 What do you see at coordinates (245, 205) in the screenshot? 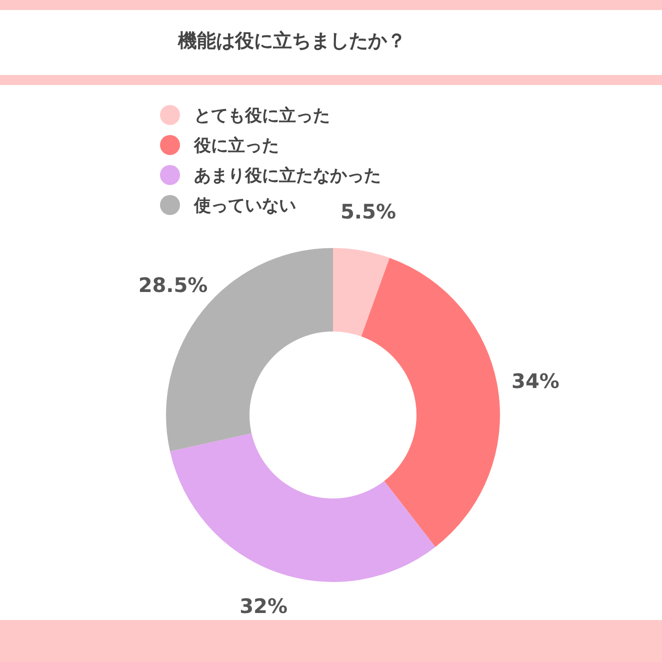
I see `legend-label: 使っていない` at bounding box center [245, 205].